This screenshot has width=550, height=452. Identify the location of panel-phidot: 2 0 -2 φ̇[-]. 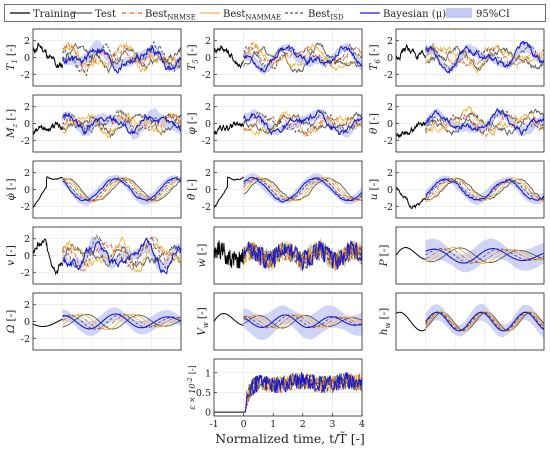
(93, 189).